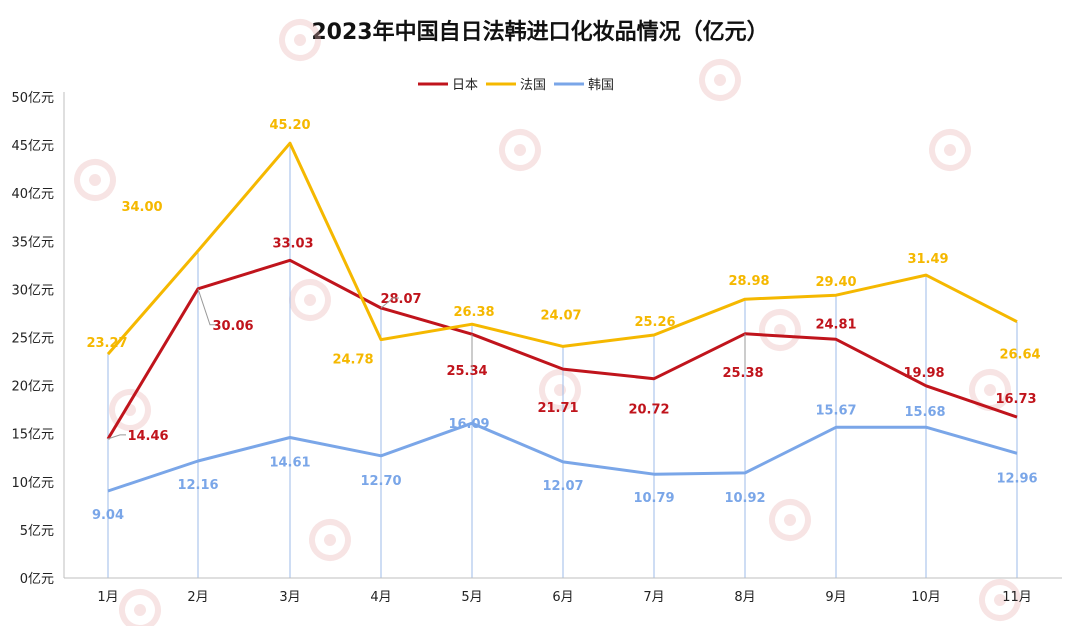 The image size is (1080, 626). I want to click on legend-label-0: 日本, so click(465, 85).